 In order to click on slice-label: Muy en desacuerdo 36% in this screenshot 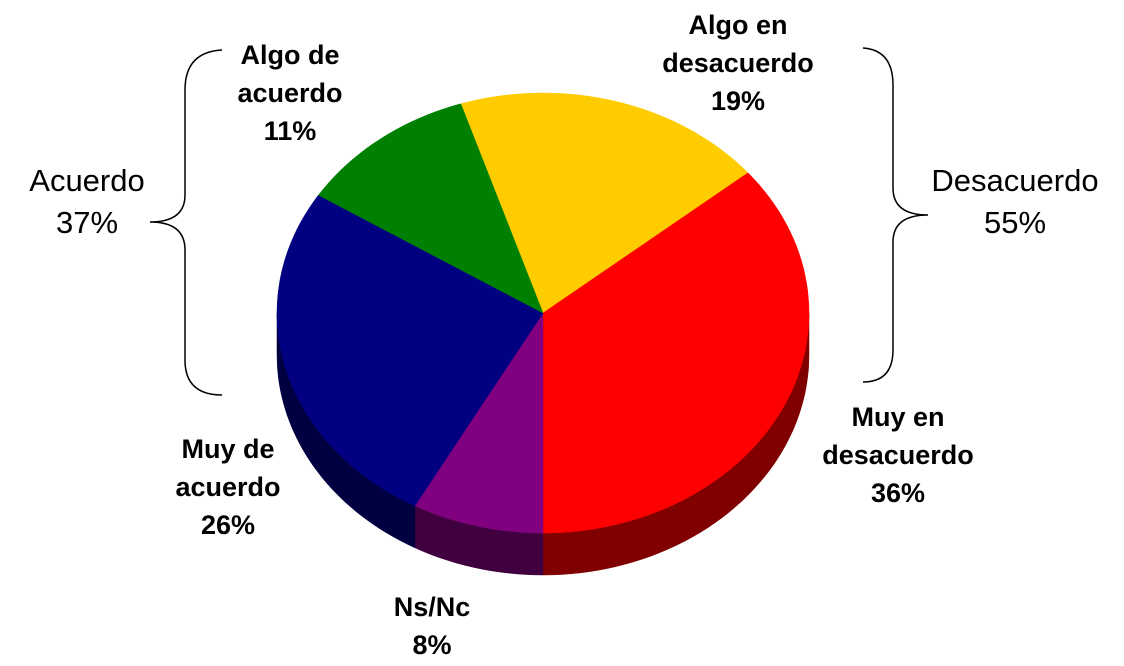, I will do `click(898, 455)`.